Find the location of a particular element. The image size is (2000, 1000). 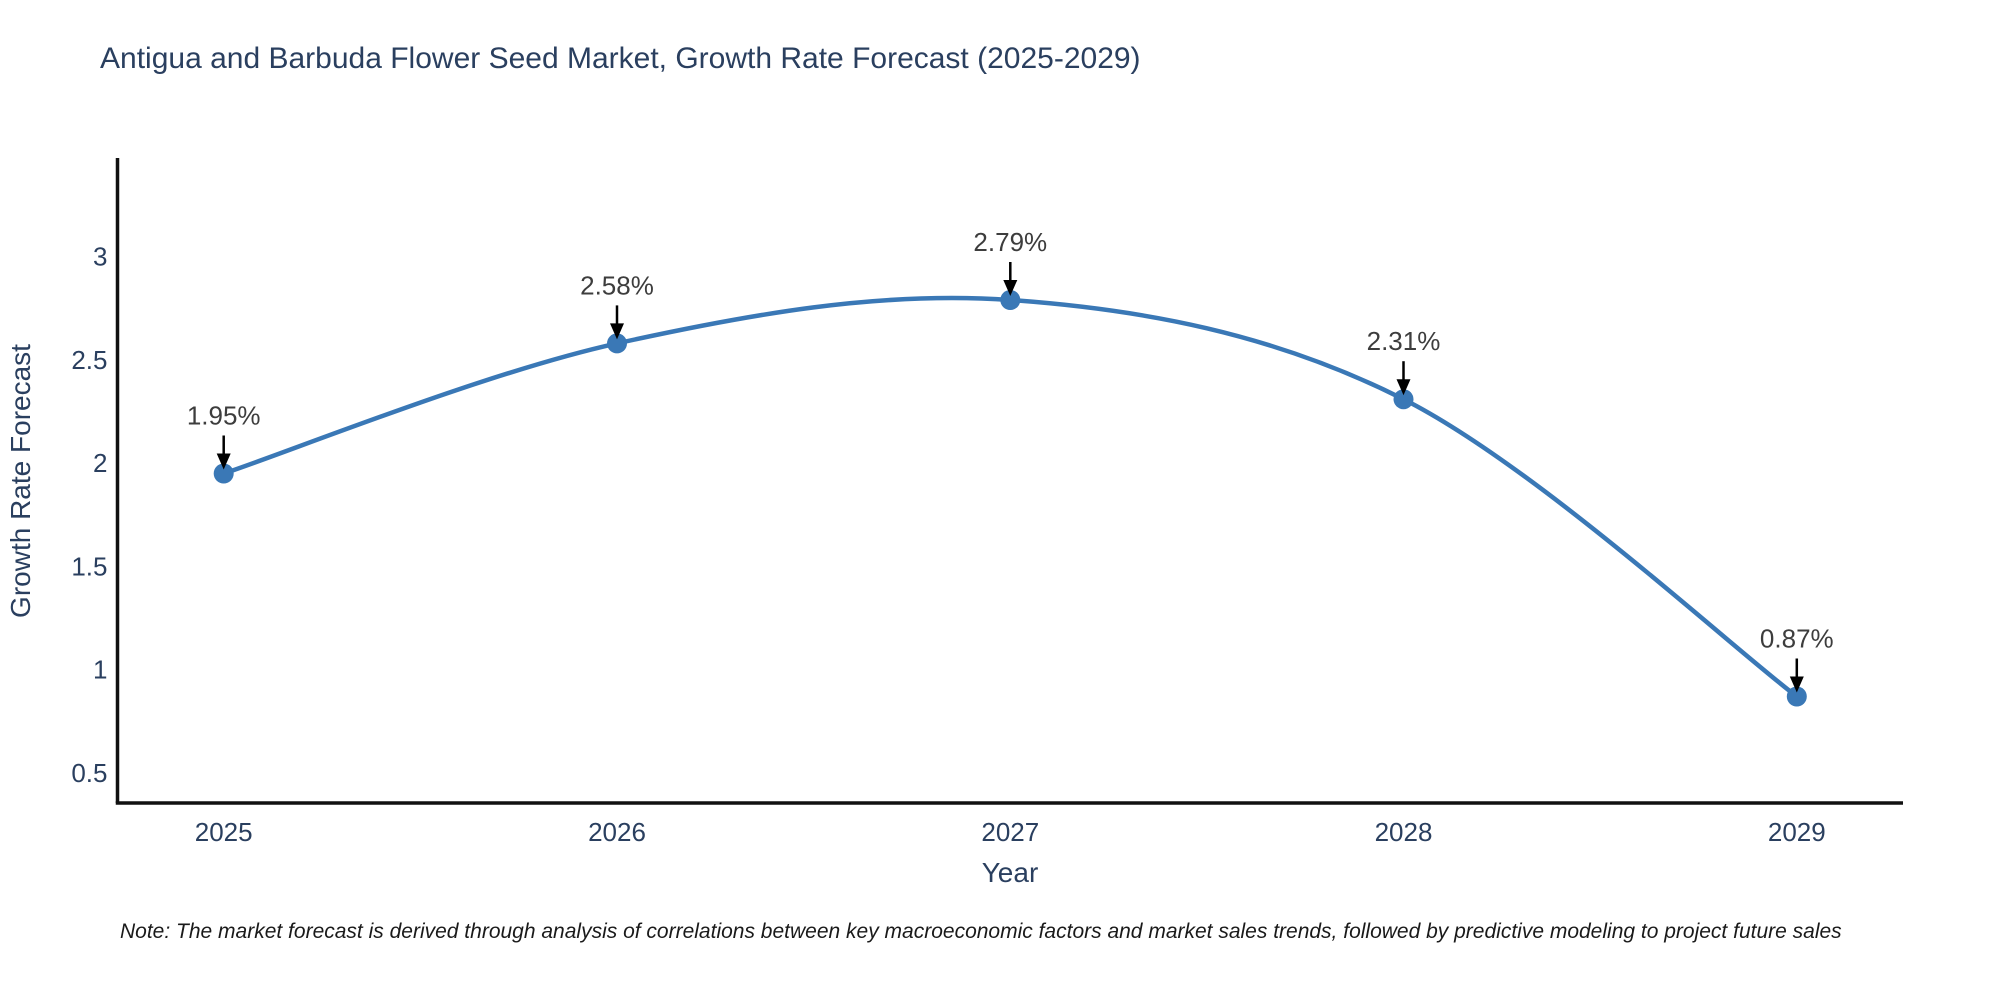

y-tick-label: 2 is located at coordinates (100, 463).